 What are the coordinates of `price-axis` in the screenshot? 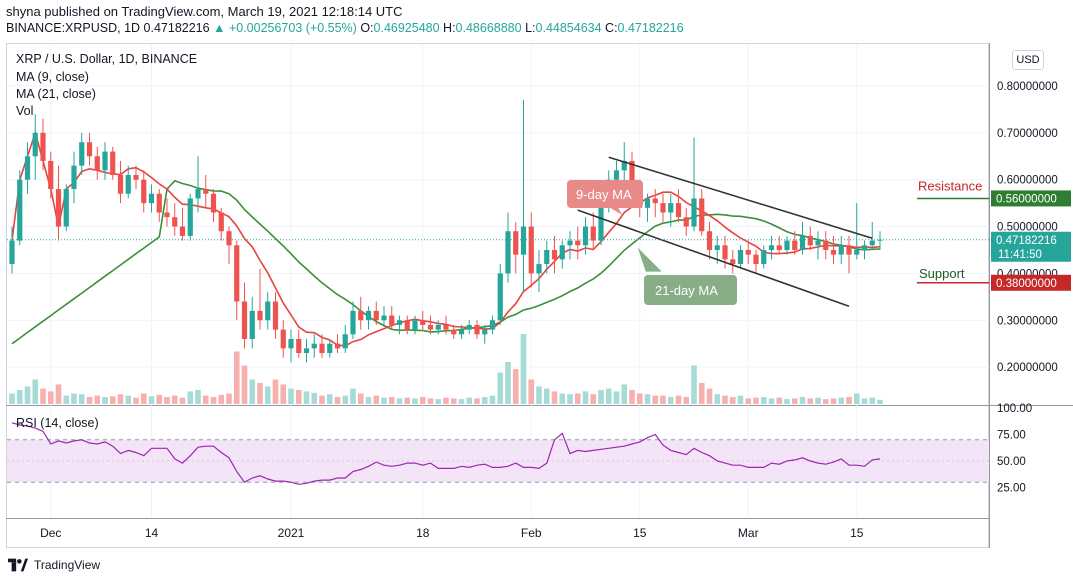 It's located at (1031, 295).